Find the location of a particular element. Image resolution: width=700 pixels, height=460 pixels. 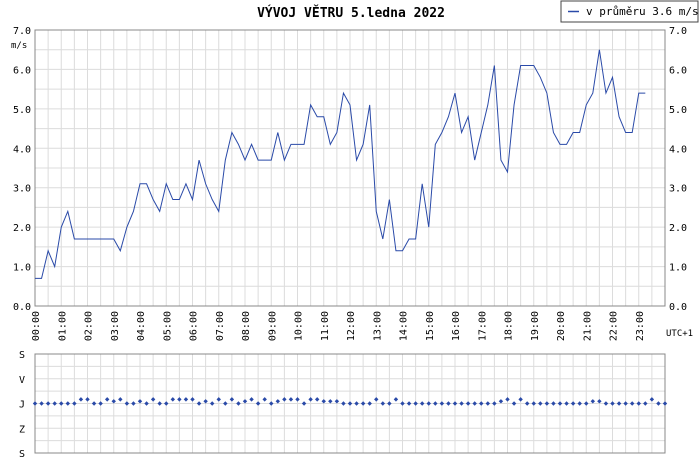

x-tick-label: 14:00 is located at coordinates (404, 326).